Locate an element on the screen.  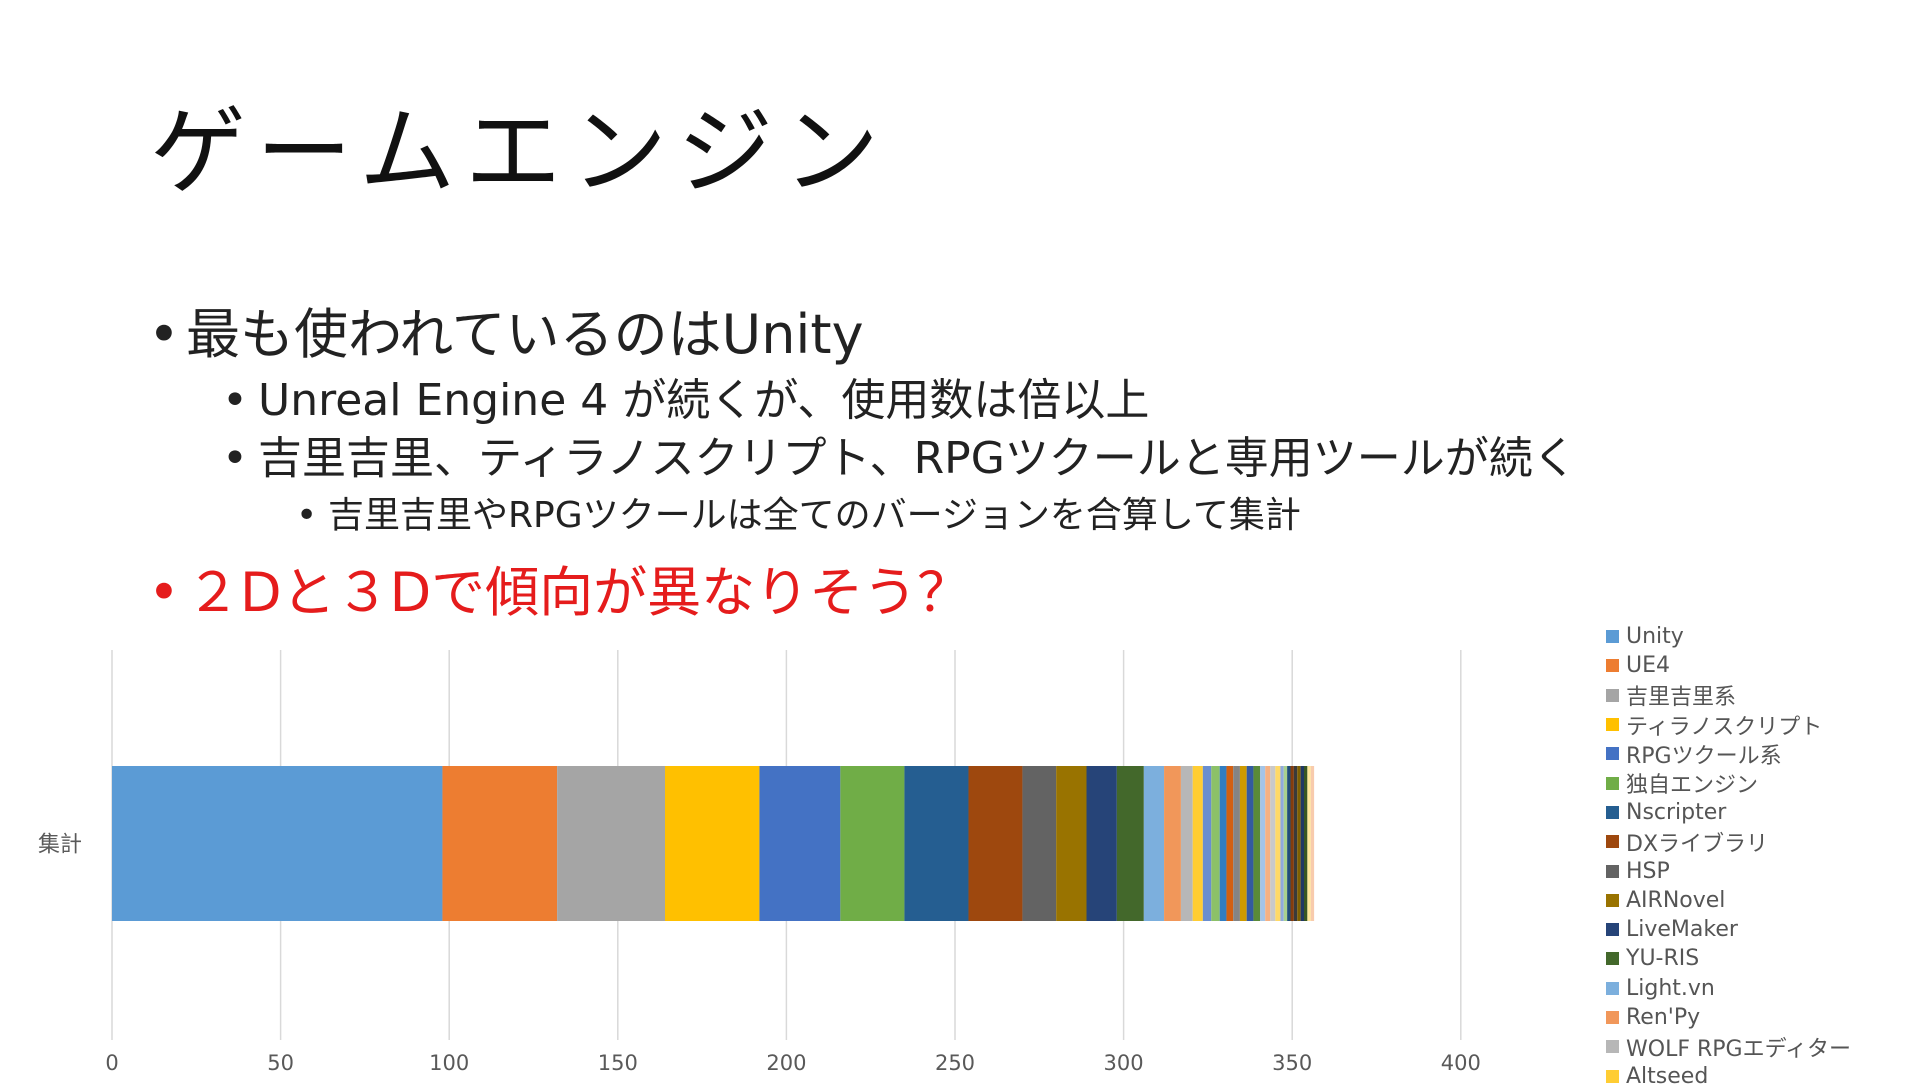
bullet-text: ２Dと３Dで傾向が異なりそう？ is located at coordinates (579, 592).